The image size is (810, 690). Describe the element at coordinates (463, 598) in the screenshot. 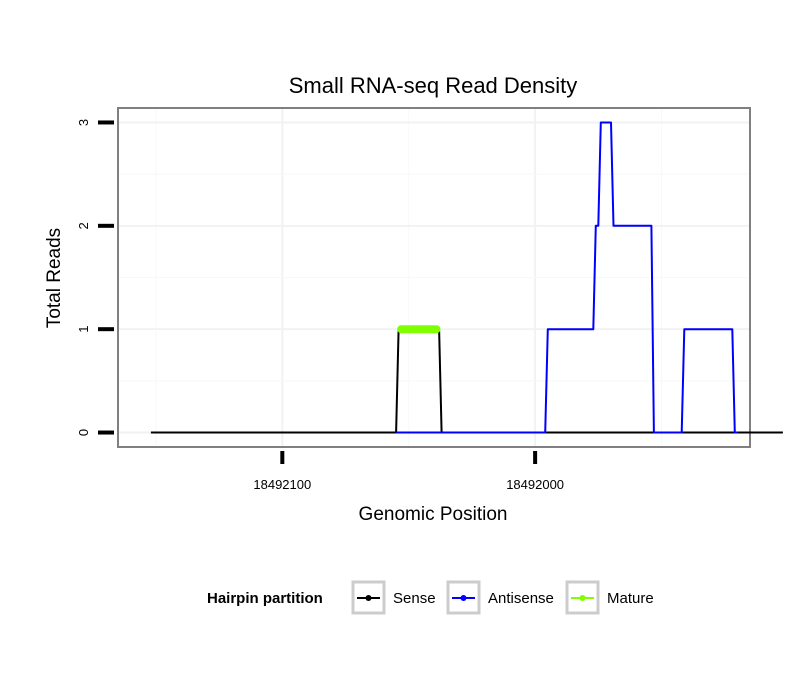

I see `legend-point-antisense` at that location.